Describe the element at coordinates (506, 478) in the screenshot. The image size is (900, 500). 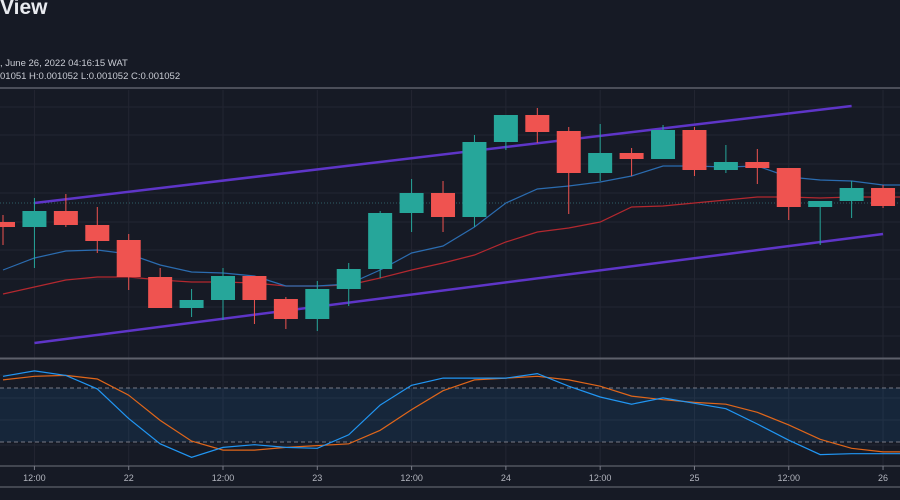
I see `time-tick-label: 24` at that location.